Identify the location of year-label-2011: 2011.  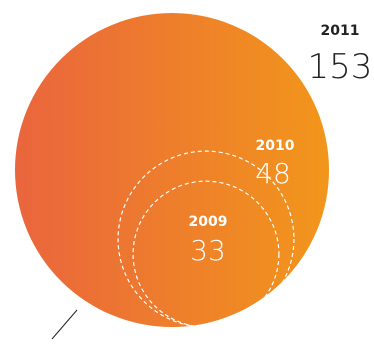
(340, 31).